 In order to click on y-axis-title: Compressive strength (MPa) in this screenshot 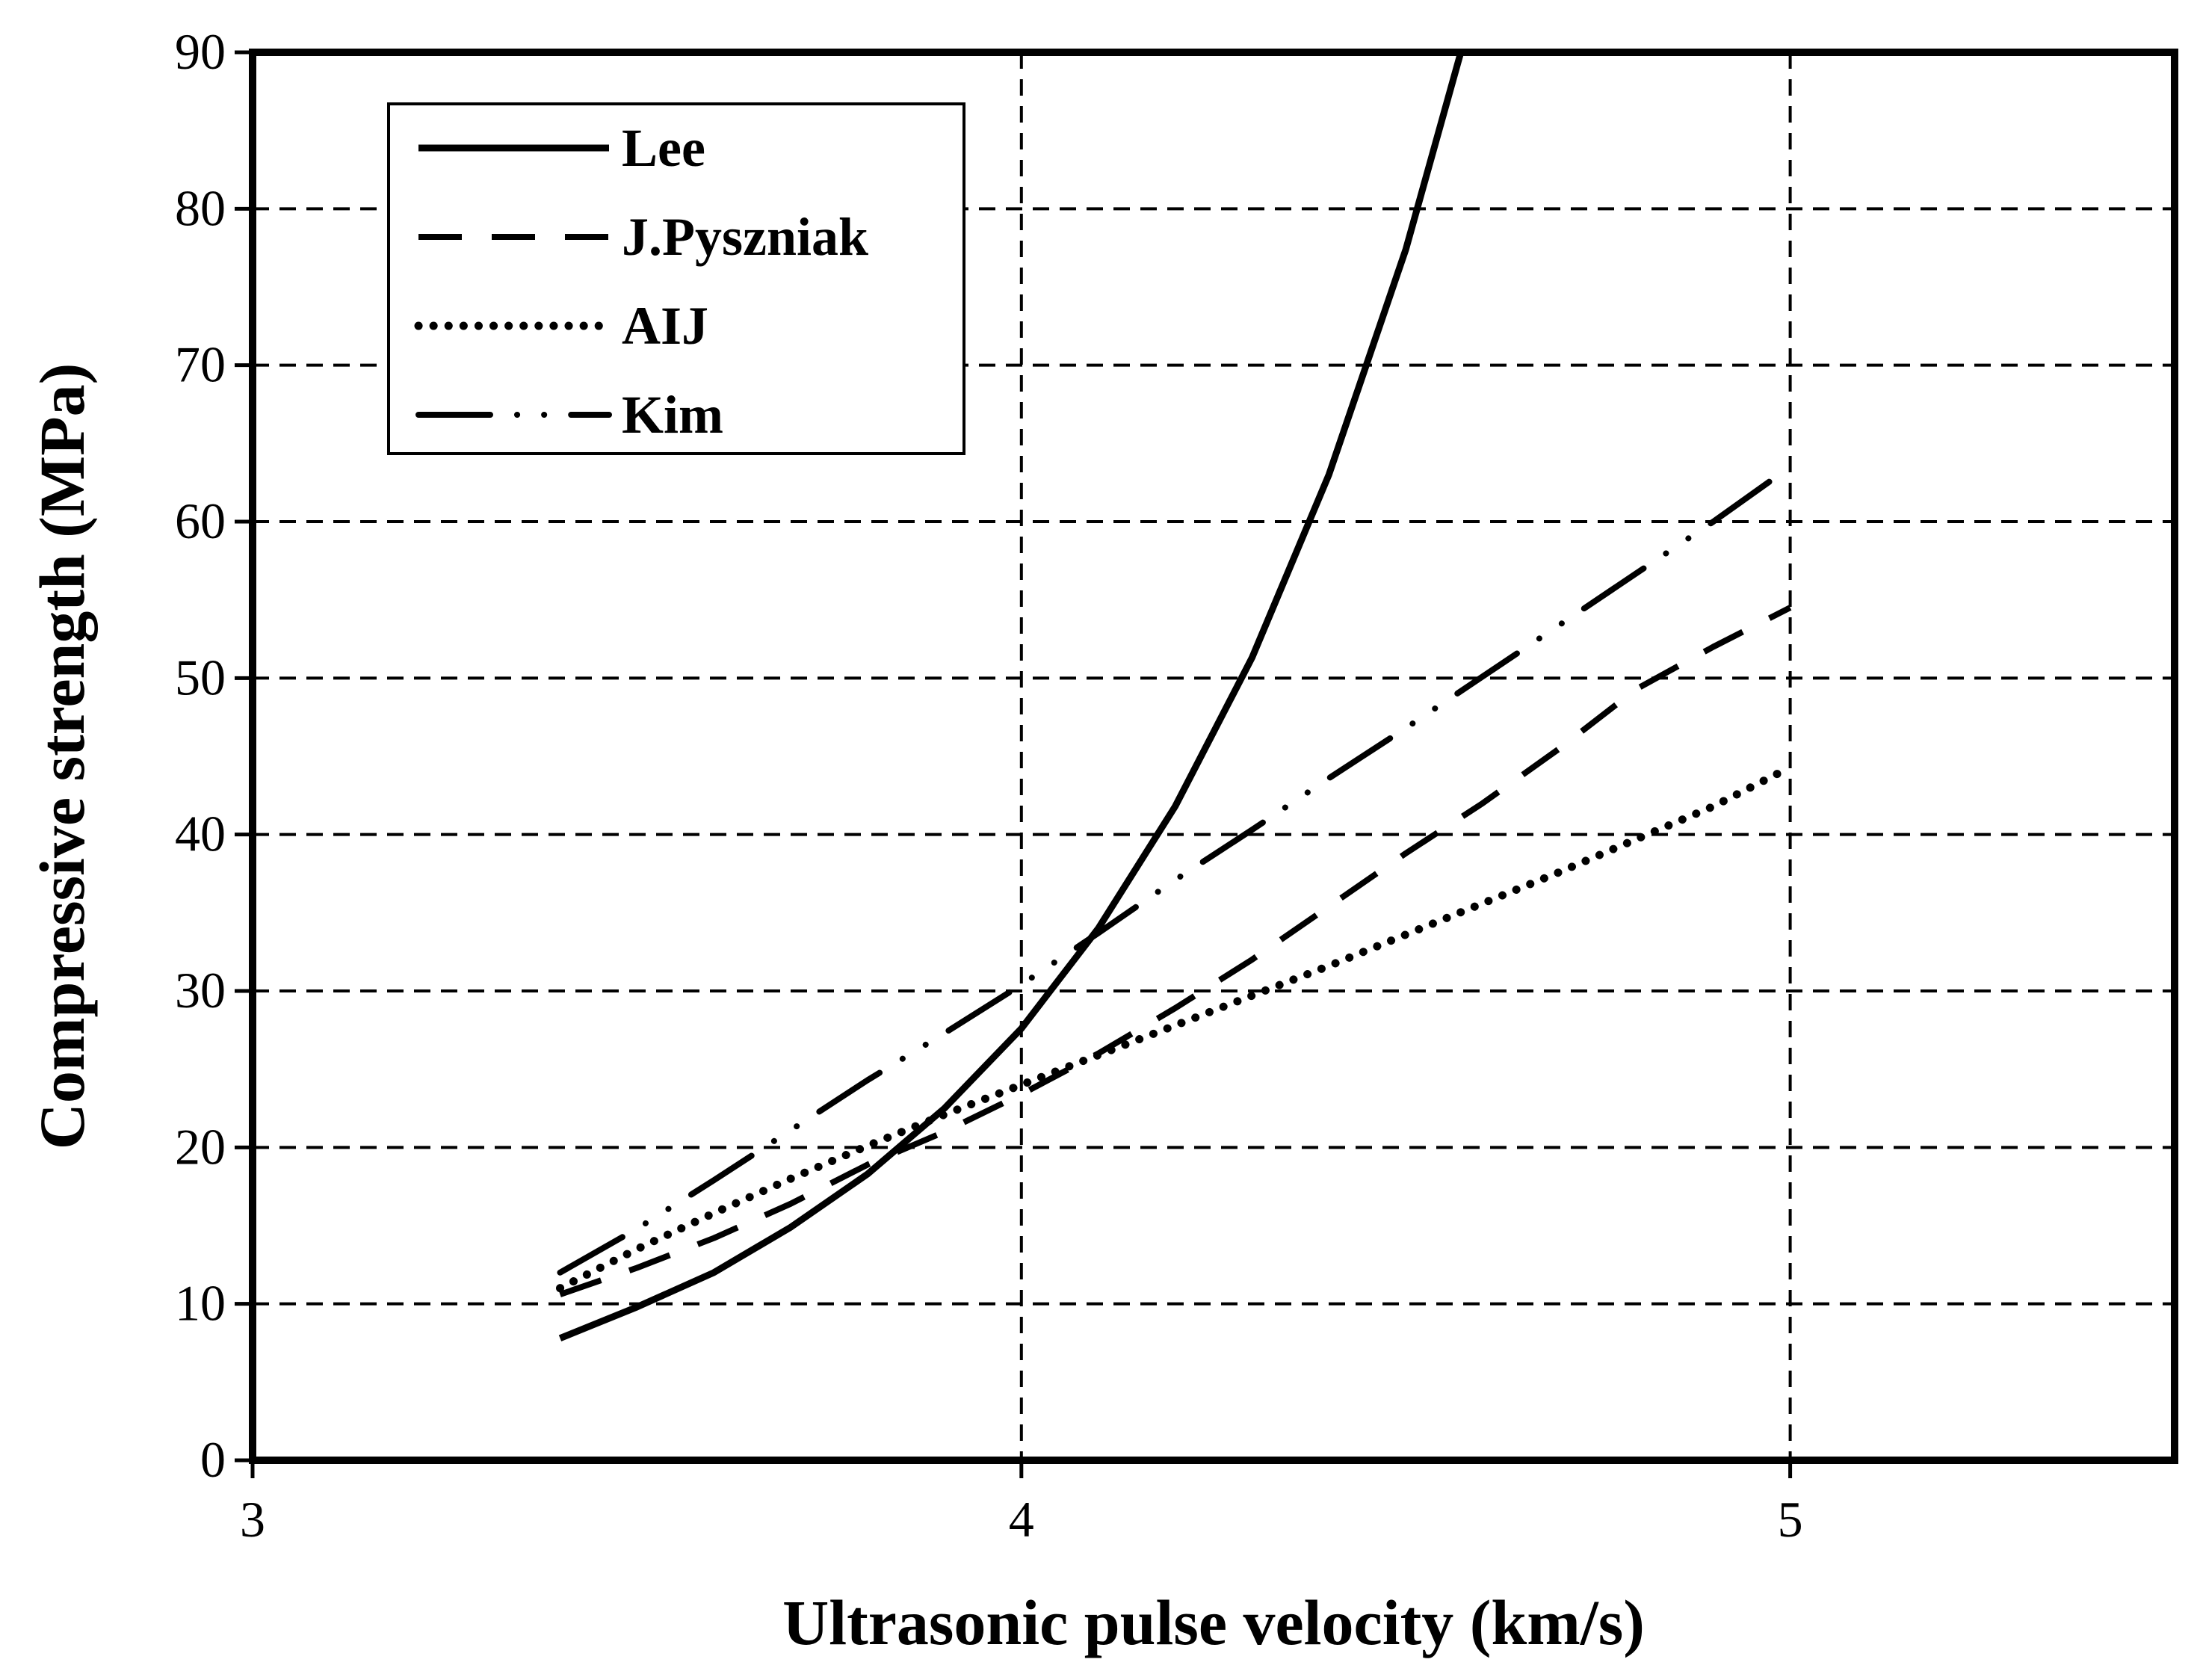, I will do `click(62, 756)`.